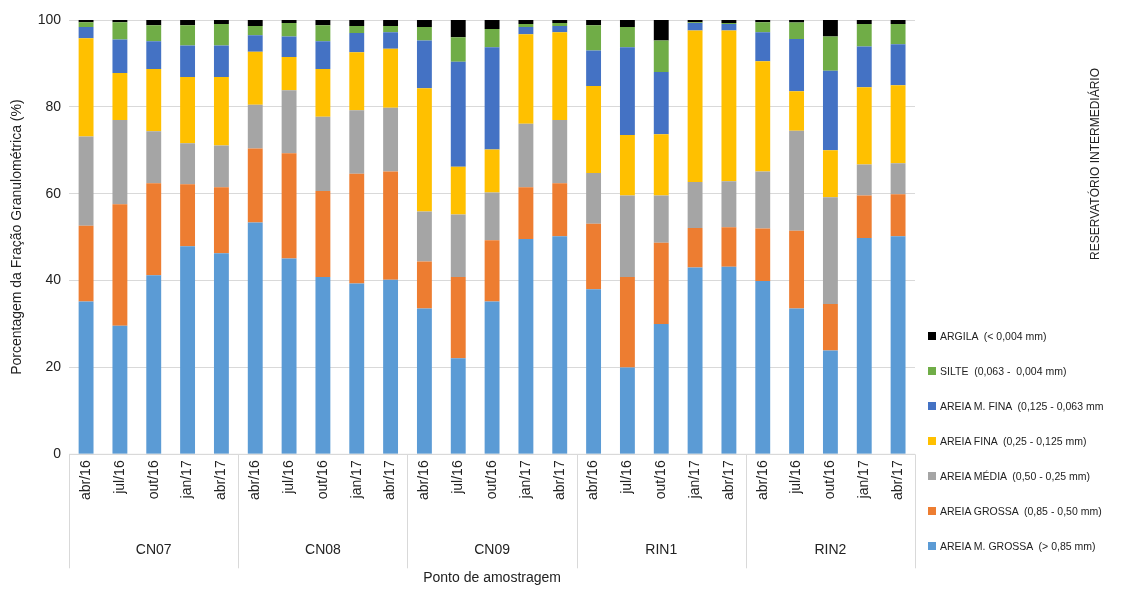  What do you see at coordinates (53, 192) in the screenshot?
I see `y-tick-label: 60` at bounding box center [53, 192].